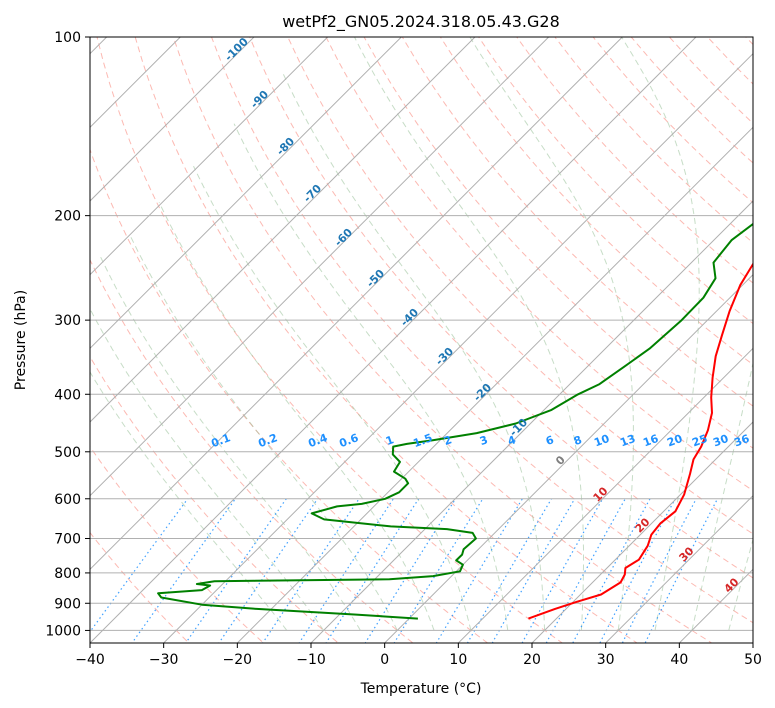  I want to click on mixing-ratio-label: 8, so click(578, 440).